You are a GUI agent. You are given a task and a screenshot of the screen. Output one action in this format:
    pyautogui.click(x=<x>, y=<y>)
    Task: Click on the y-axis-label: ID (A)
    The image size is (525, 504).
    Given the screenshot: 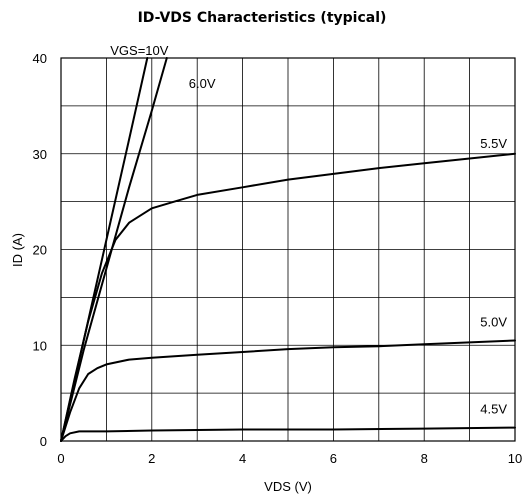 What is the action you would take?
    pyautogui.click(x=17, y=250)
    